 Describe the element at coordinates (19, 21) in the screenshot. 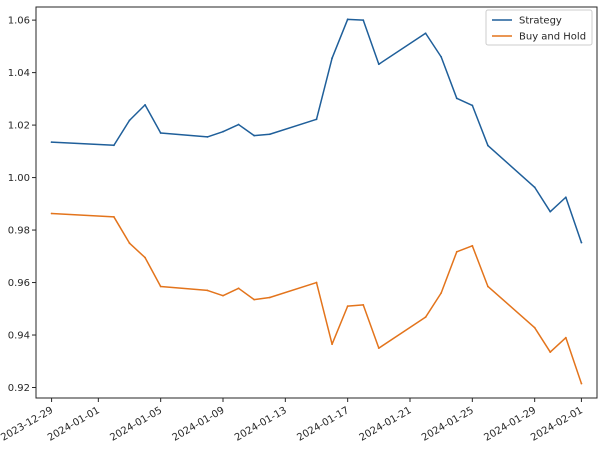

I see `y-tick-label: 1.06` at that location.